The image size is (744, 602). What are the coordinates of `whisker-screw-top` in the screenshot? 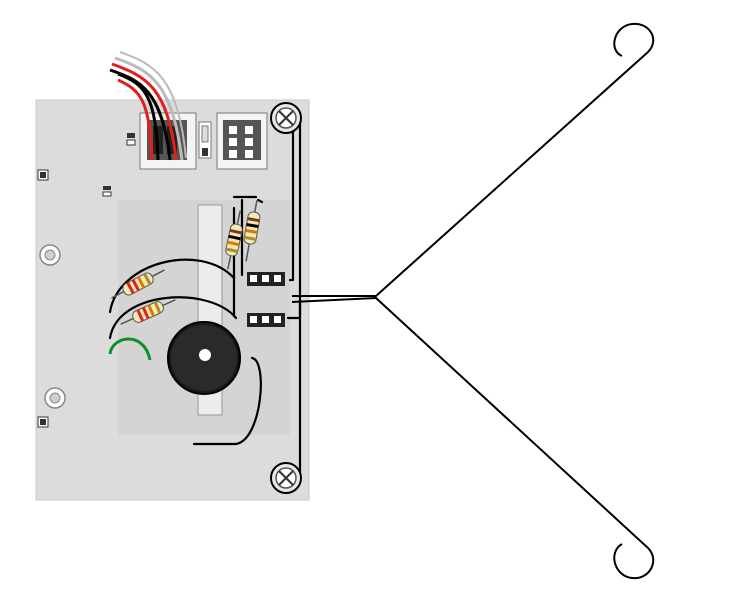 It's located at (286, 118).